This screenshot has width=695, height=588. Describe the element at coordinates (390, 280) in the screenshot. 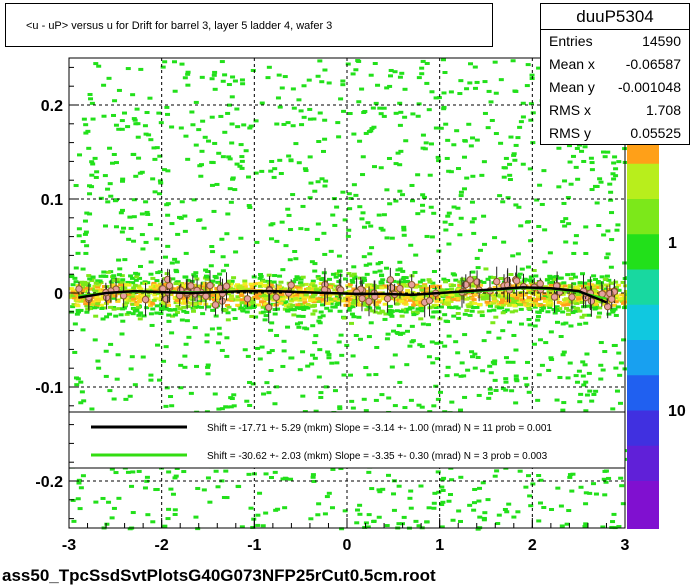

I see `profile-point` at that location.